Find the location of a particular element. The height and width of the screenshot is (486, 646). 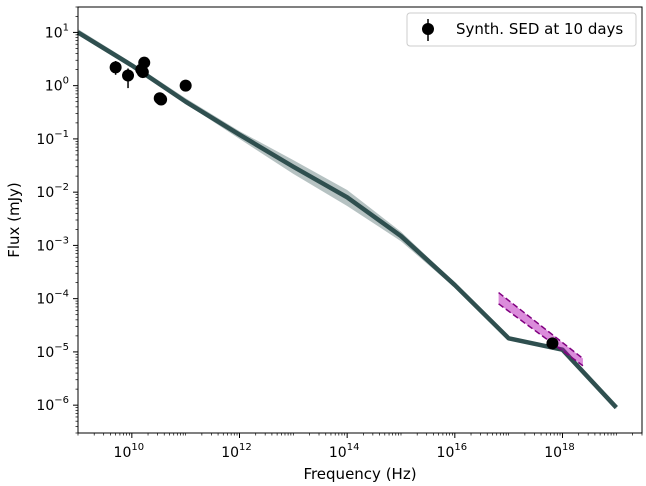

tick-label: 10¹² is located at coordinates (236, 451).